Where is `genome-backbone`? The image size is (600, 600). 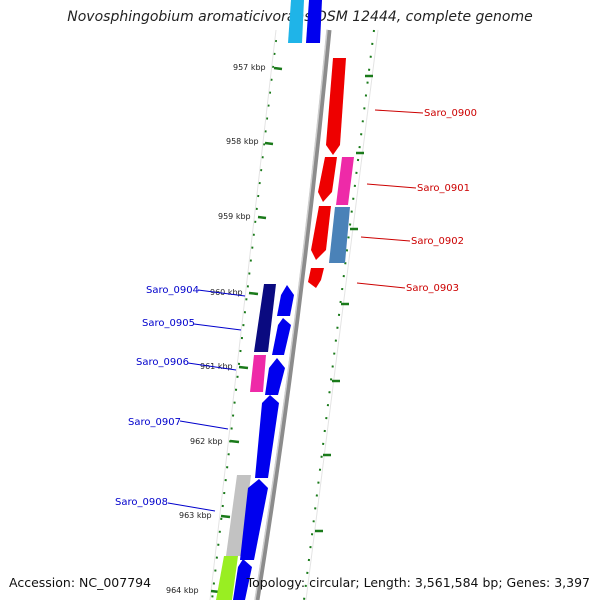
genome-backbone is located at coordinates (293, 314).